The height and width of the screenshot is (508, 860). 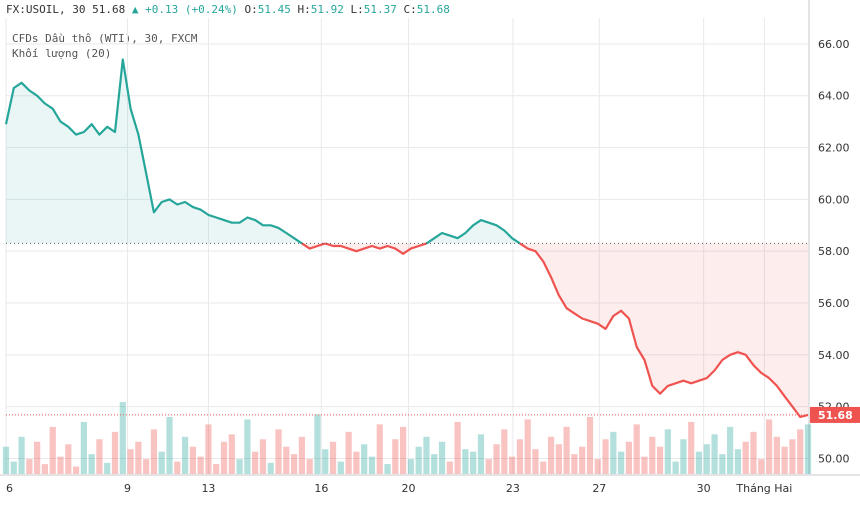 What do you see at coordinates (834, 44) in the screenshot?
I see `y-tick-label: 66.00` at bounding box center [834, 44].